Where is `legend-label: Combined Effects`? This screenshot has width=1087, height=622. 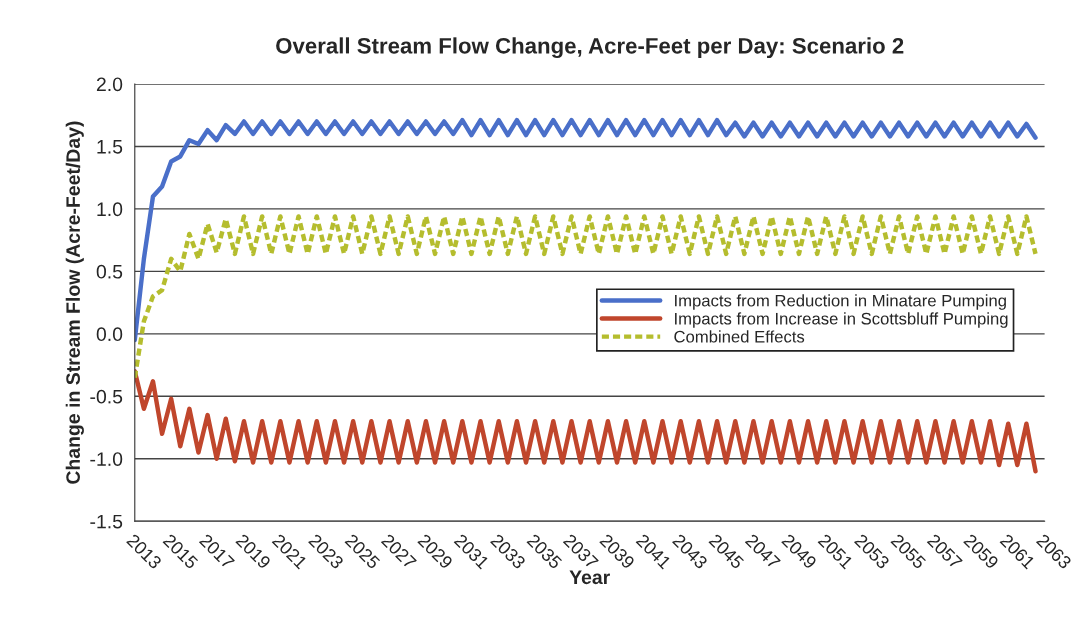
legend-label: Combined Effects is located at coordinates (739, 336).